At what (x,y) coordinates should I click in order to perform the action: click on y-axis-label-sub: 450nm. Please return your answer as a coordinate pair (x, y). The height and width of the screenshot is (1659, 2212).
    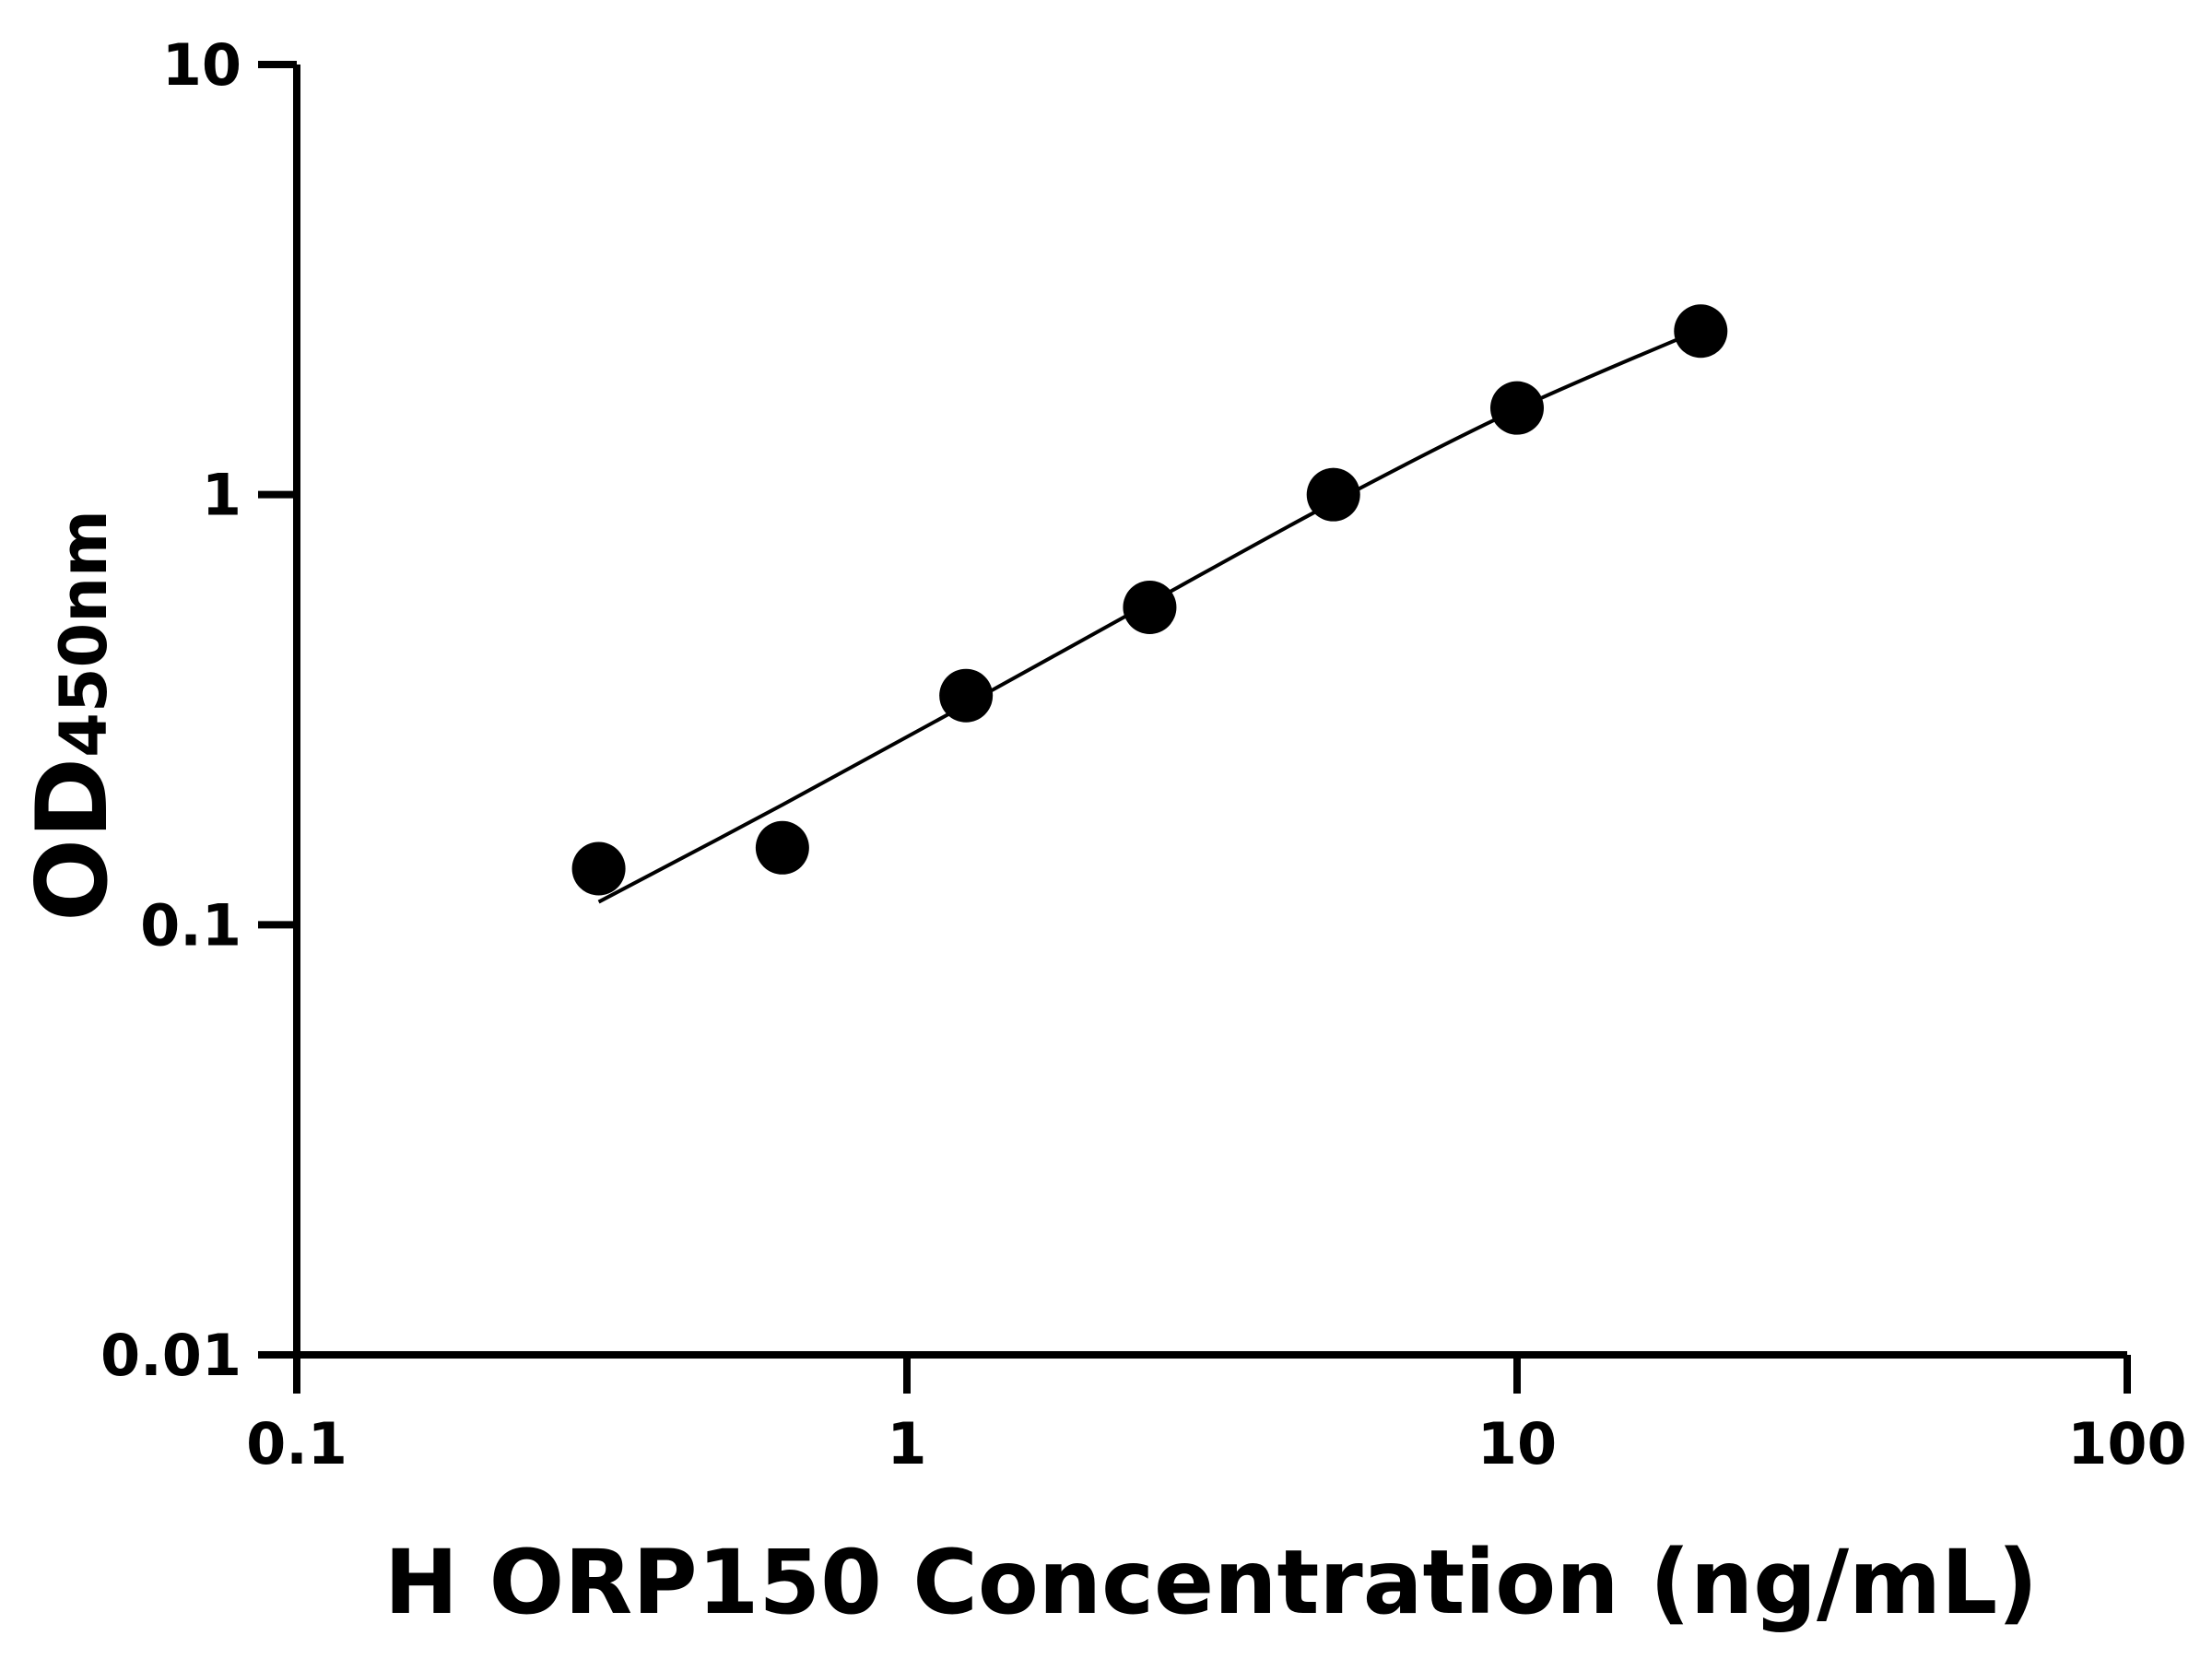
    Looking at the image, I should click on (84, 634).